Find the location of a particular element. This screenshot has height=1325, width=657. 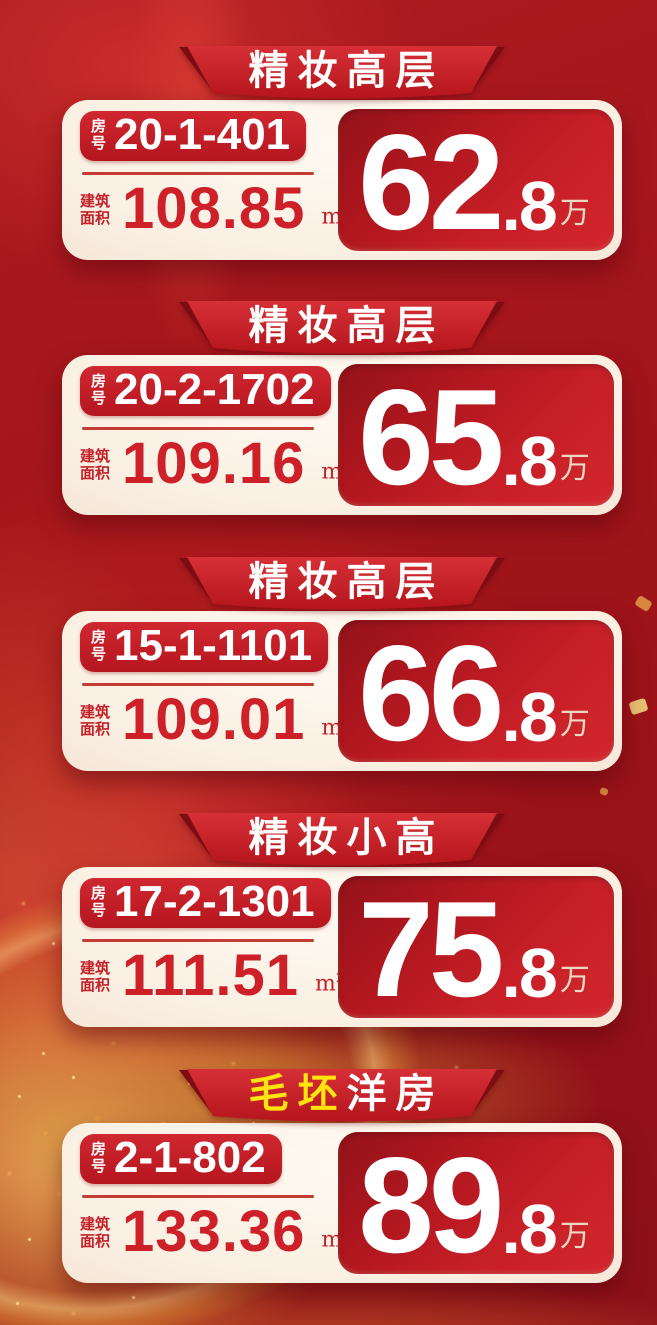

area-row: 建筑 面积 109.16 m2 is located at coordinates (351, 463).